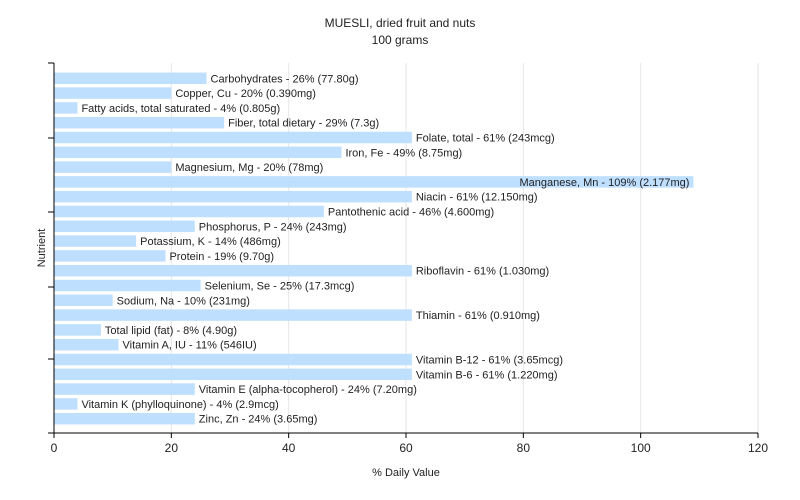 The image size is (800, 500). Describe the element at coordinates (42, 248) in the screenshot. I see `y-axis-title: Nutrient` at that location.